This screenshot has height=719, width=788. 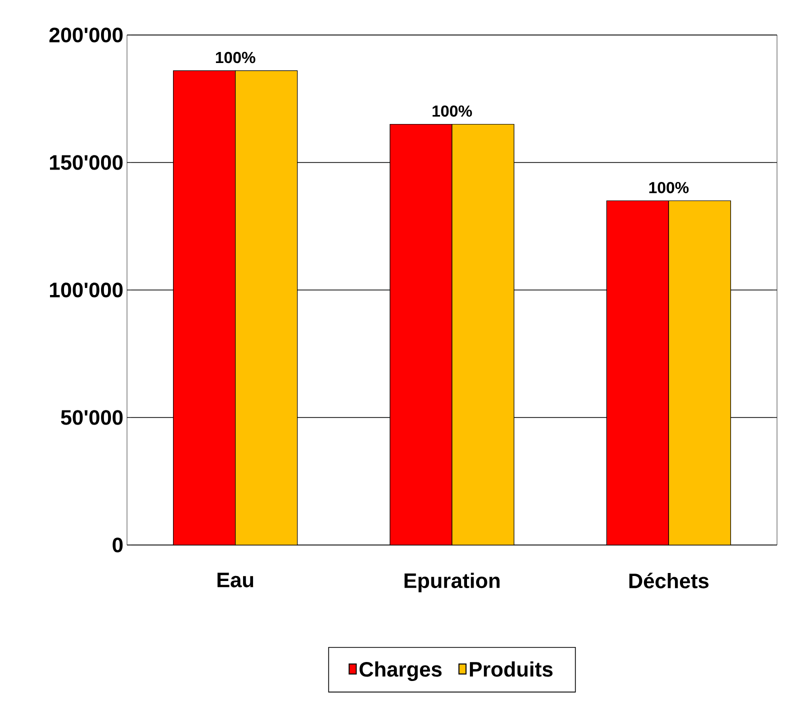 I want to click on y-tick-label: 150'000, so click(x=86, y=162).